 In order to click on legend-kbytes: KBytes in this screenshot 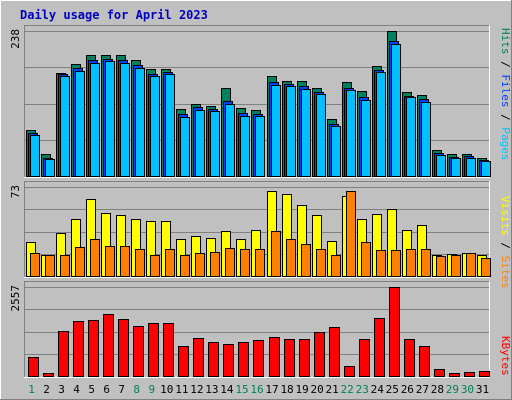, I will do `click(505, 356)`.